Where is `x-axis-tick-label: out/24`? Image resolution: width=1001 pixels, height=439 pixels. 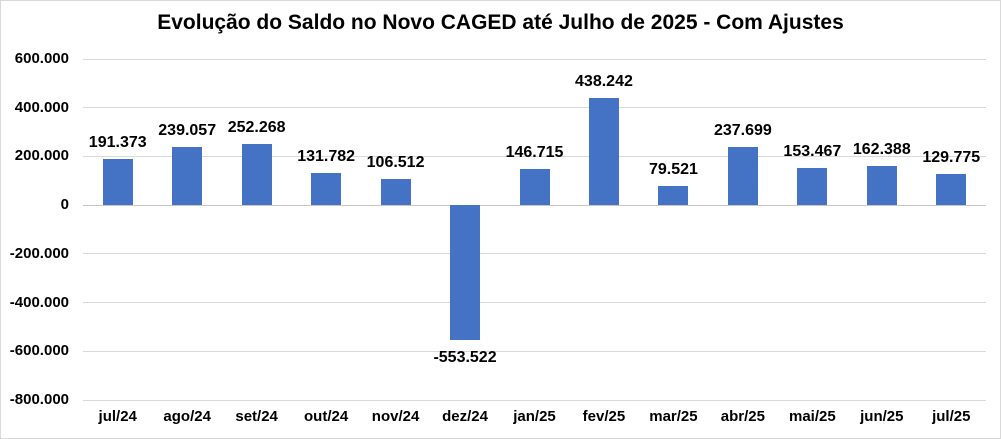
x-axis-tick-label: out/24 is located at coordinates (326, 416).